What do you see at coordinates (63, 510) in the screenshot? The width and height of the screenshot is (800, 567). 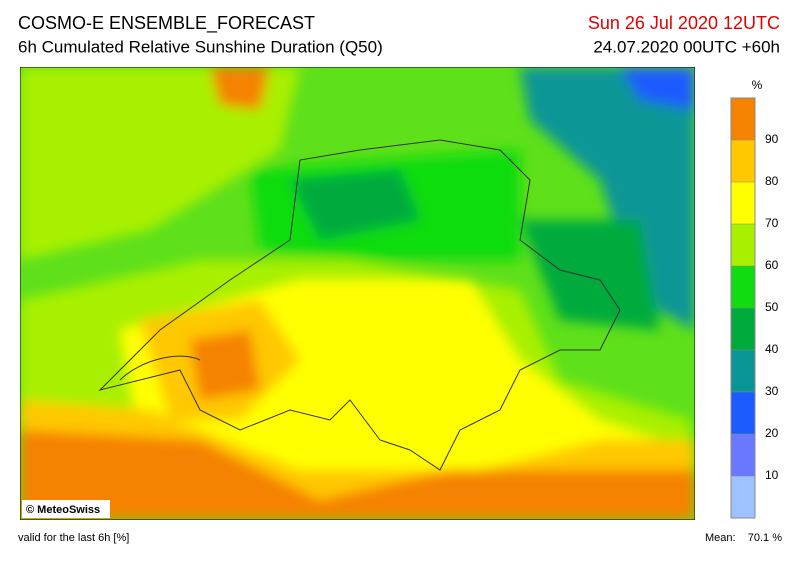 I see `credit: © MeteoSwiss` at bounding box center [63, 510].